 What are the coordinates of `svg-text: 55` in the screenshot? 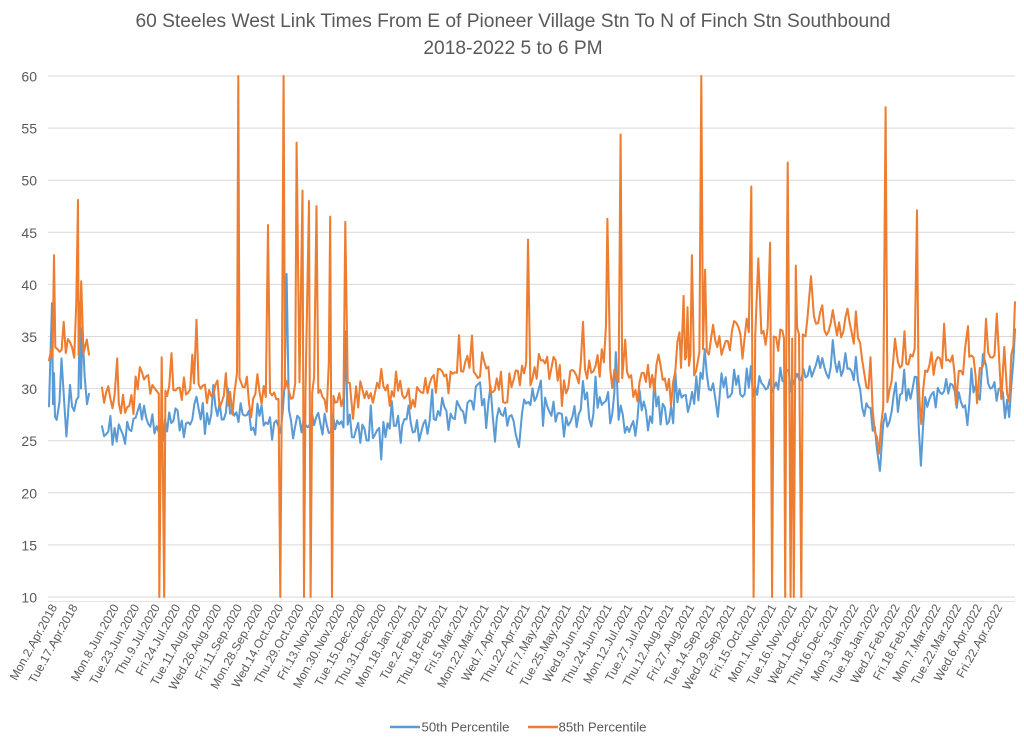 It's located at (29, 129).